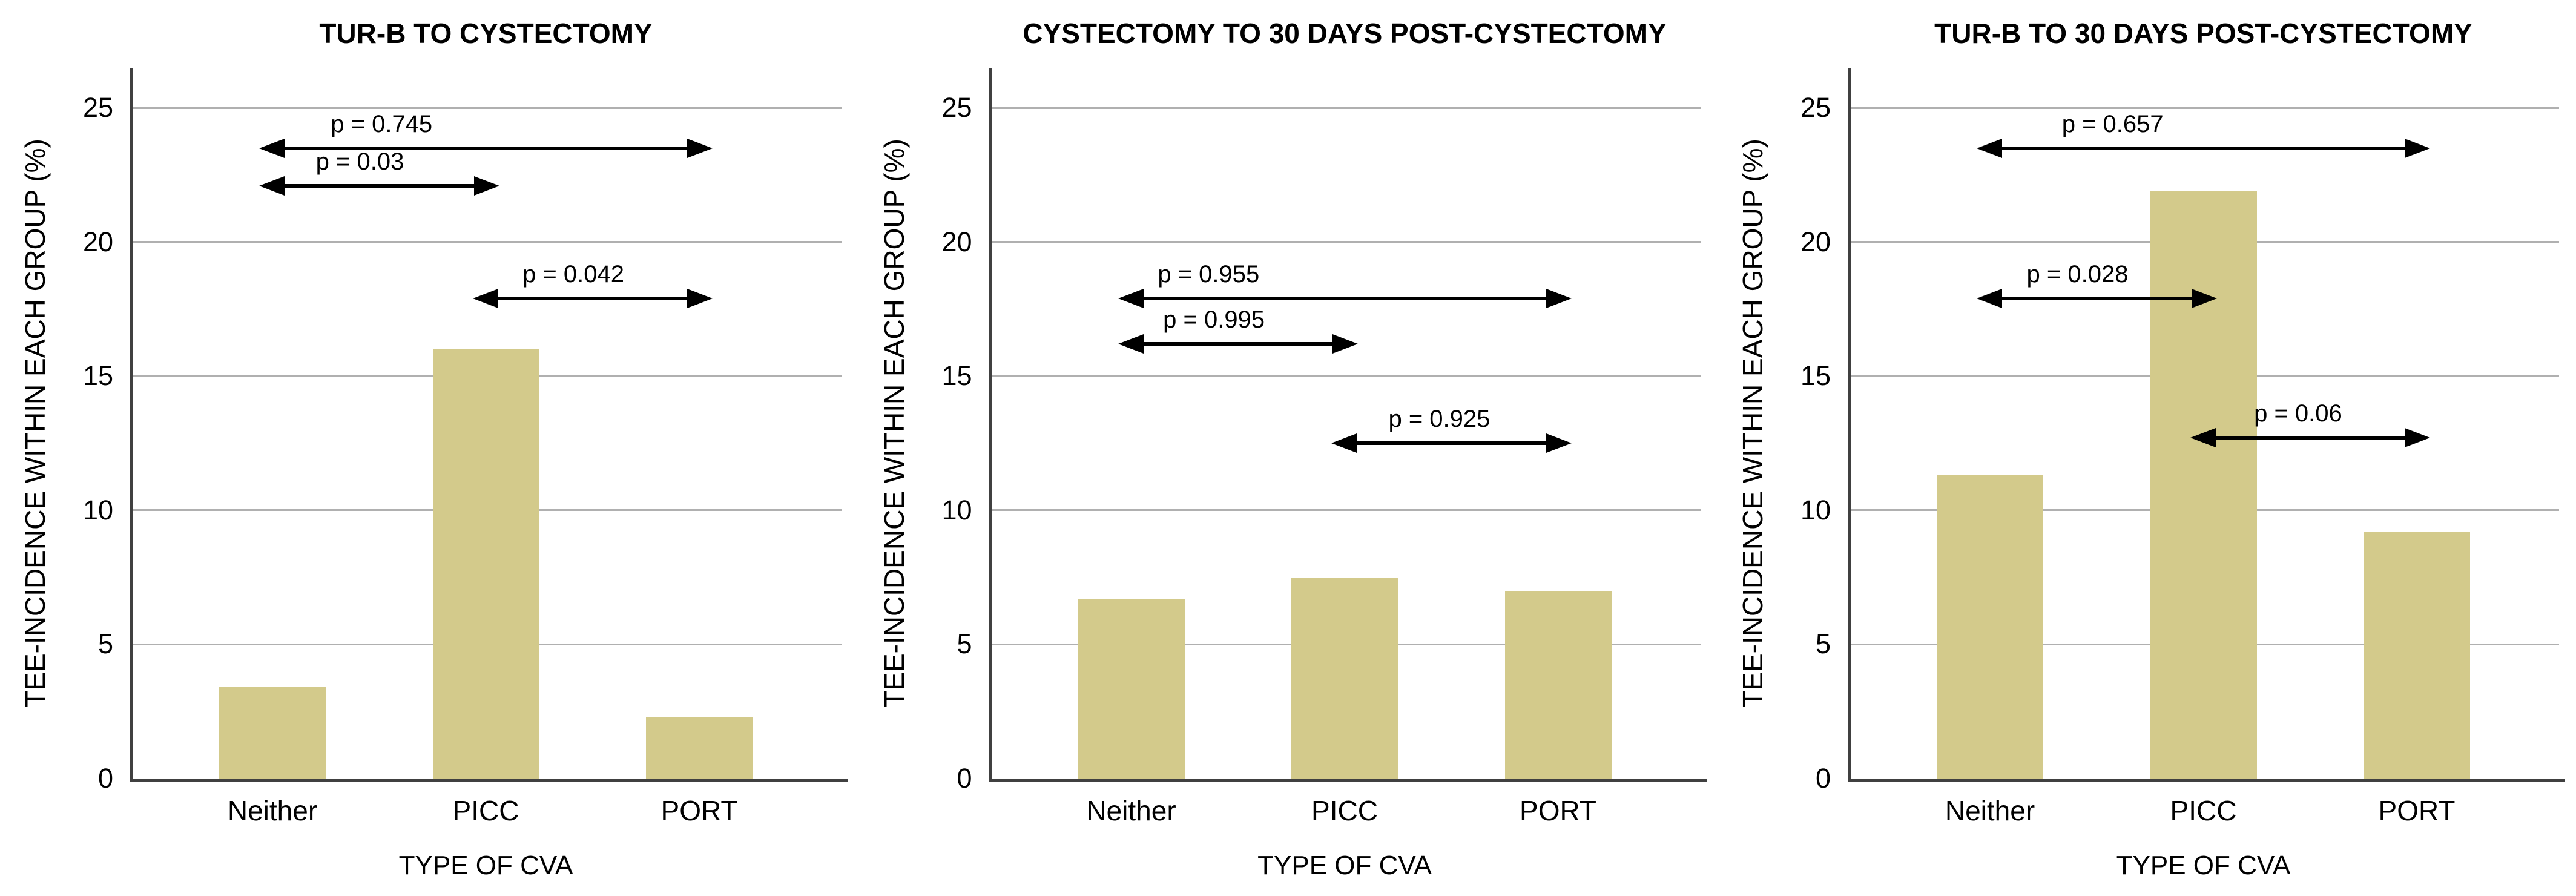  What do you see at coordinates (2112, 123) in the screenshot?
I see `p-value-label: p = 0.657` at bounding box center [2112, 123].